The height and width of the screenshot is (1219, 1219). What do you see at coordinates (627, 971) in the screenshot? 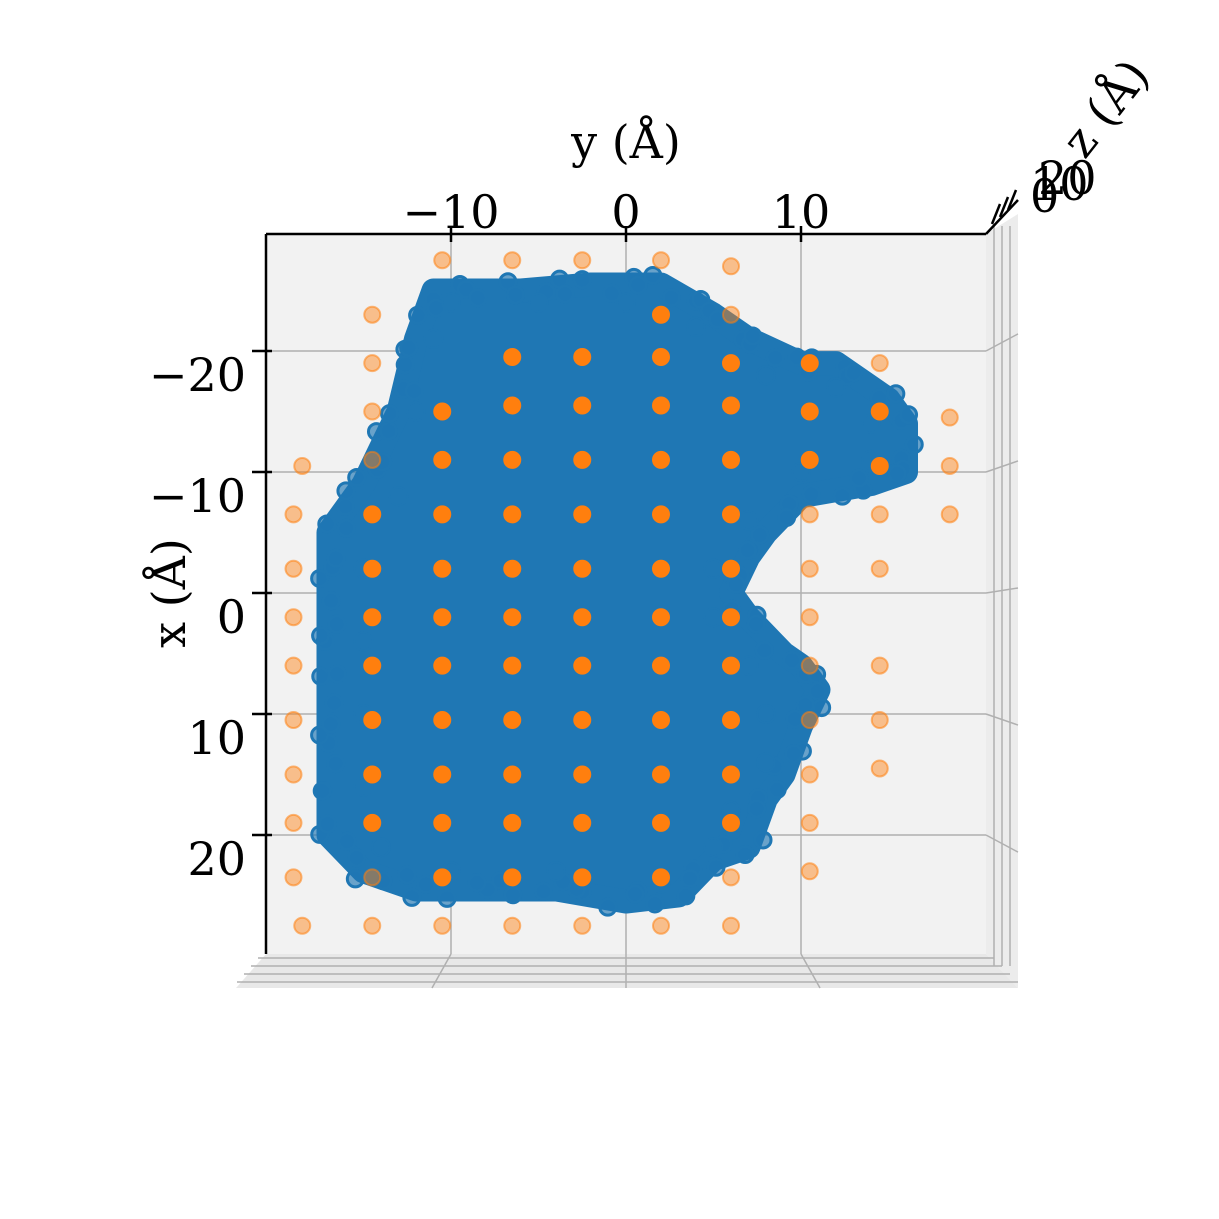
I see `bottom-pane` at bounding box center [627, 971].